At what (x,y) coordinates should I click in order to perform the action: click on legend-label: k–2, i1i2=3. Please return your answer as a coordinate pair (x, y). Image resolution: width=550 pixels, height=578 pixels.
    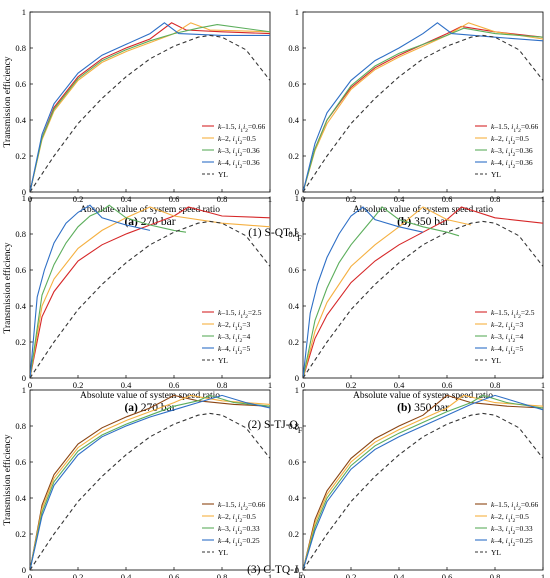
    Looking at the image, I should click on (234, 326).